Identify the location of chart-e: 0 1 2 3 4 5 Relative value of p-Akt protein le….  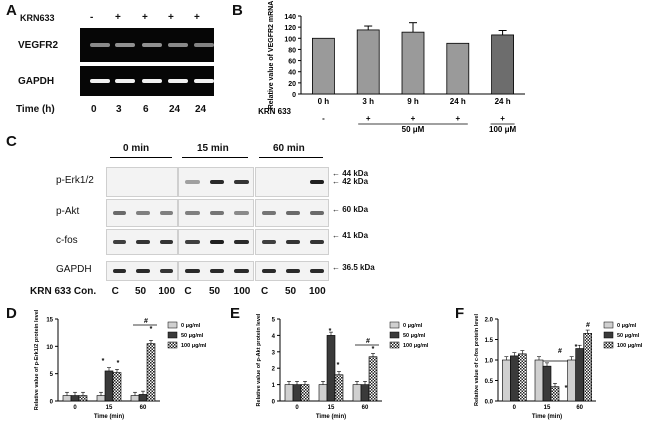
(342, 366).